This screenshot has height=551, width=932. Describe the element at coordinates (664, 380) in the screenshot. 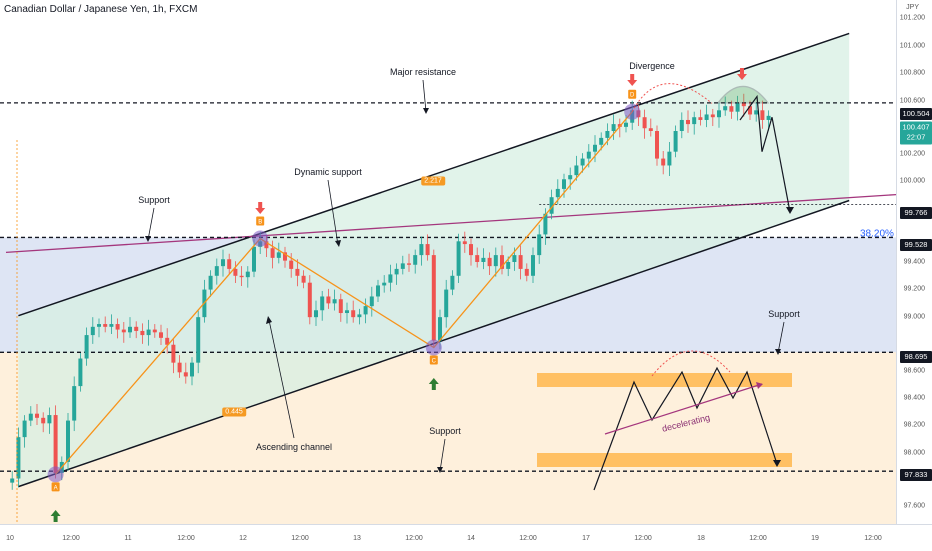

I see `upper-supply-zone` at that location.